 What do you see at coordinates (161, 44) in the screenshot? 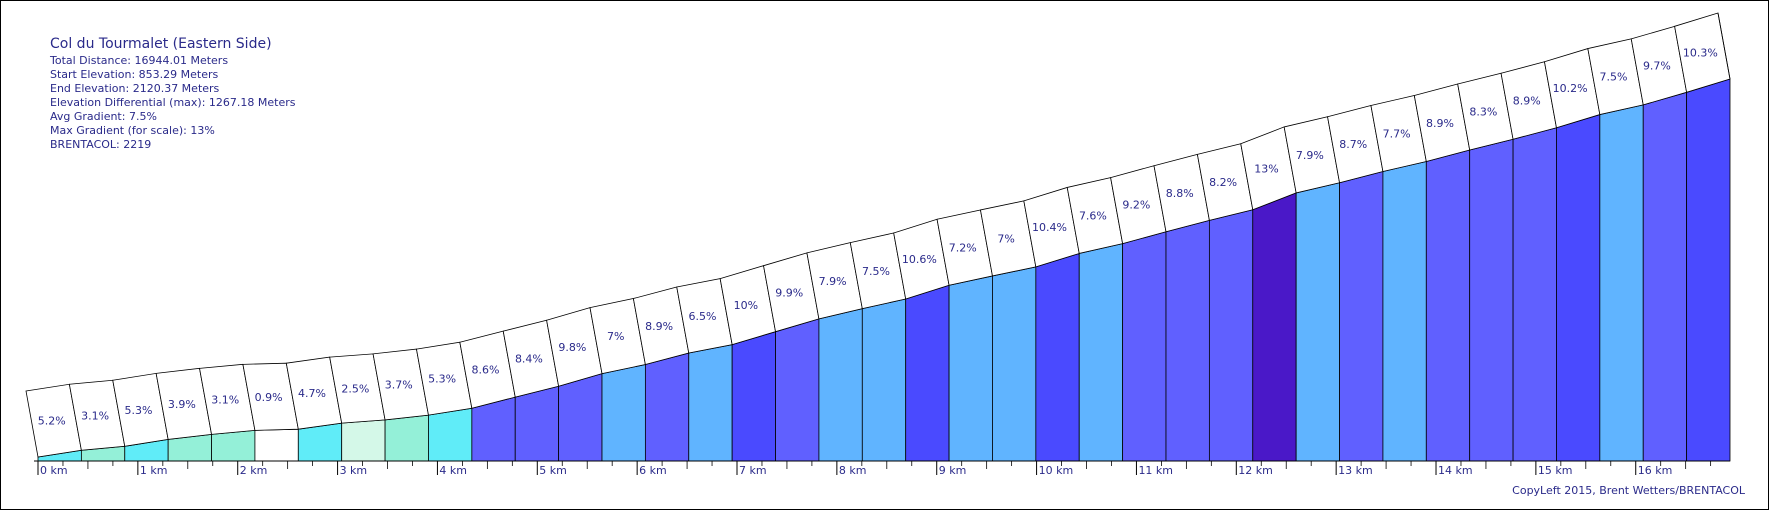
I see `chart-title: Col du Tourmalet (Eastern Side)` at bounding box center [161, 44].